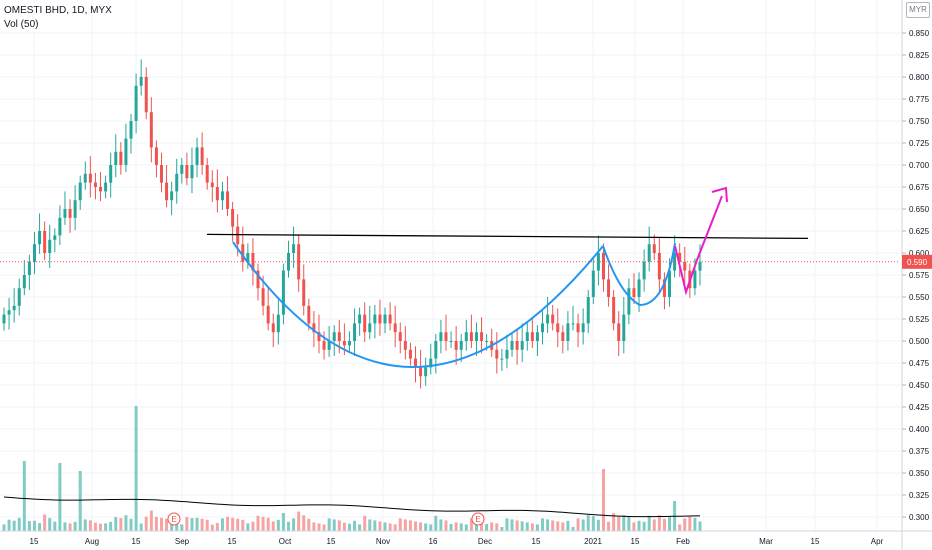 The height and width of the screenshot is (550, 932). What do you see at coordinates (919, 253) in the screenshot?
I see `y-tick-label: 0.600` at bounding box center [919, 253].